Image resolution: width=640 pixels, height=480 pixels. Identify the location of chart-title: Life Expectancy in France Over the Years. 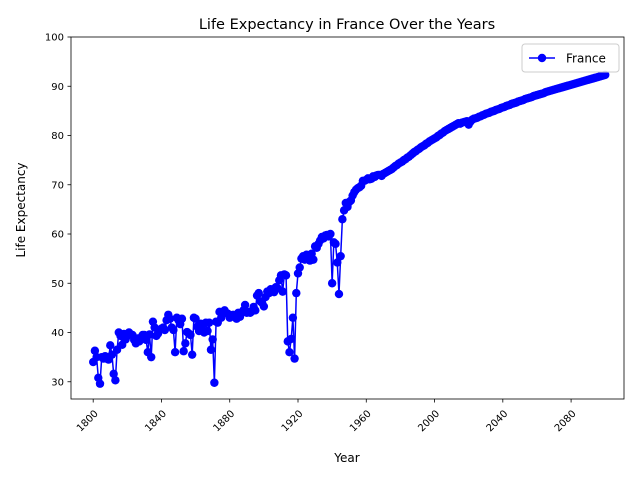
(347, 25).